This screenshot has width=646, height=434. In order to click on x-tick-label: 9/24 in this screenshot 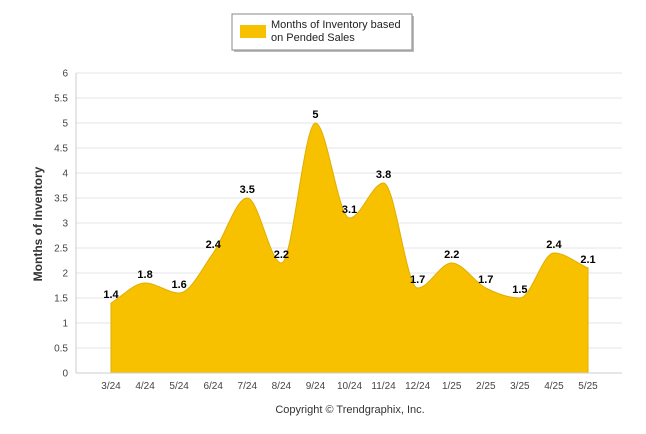, I will do `click(316, 386)`.